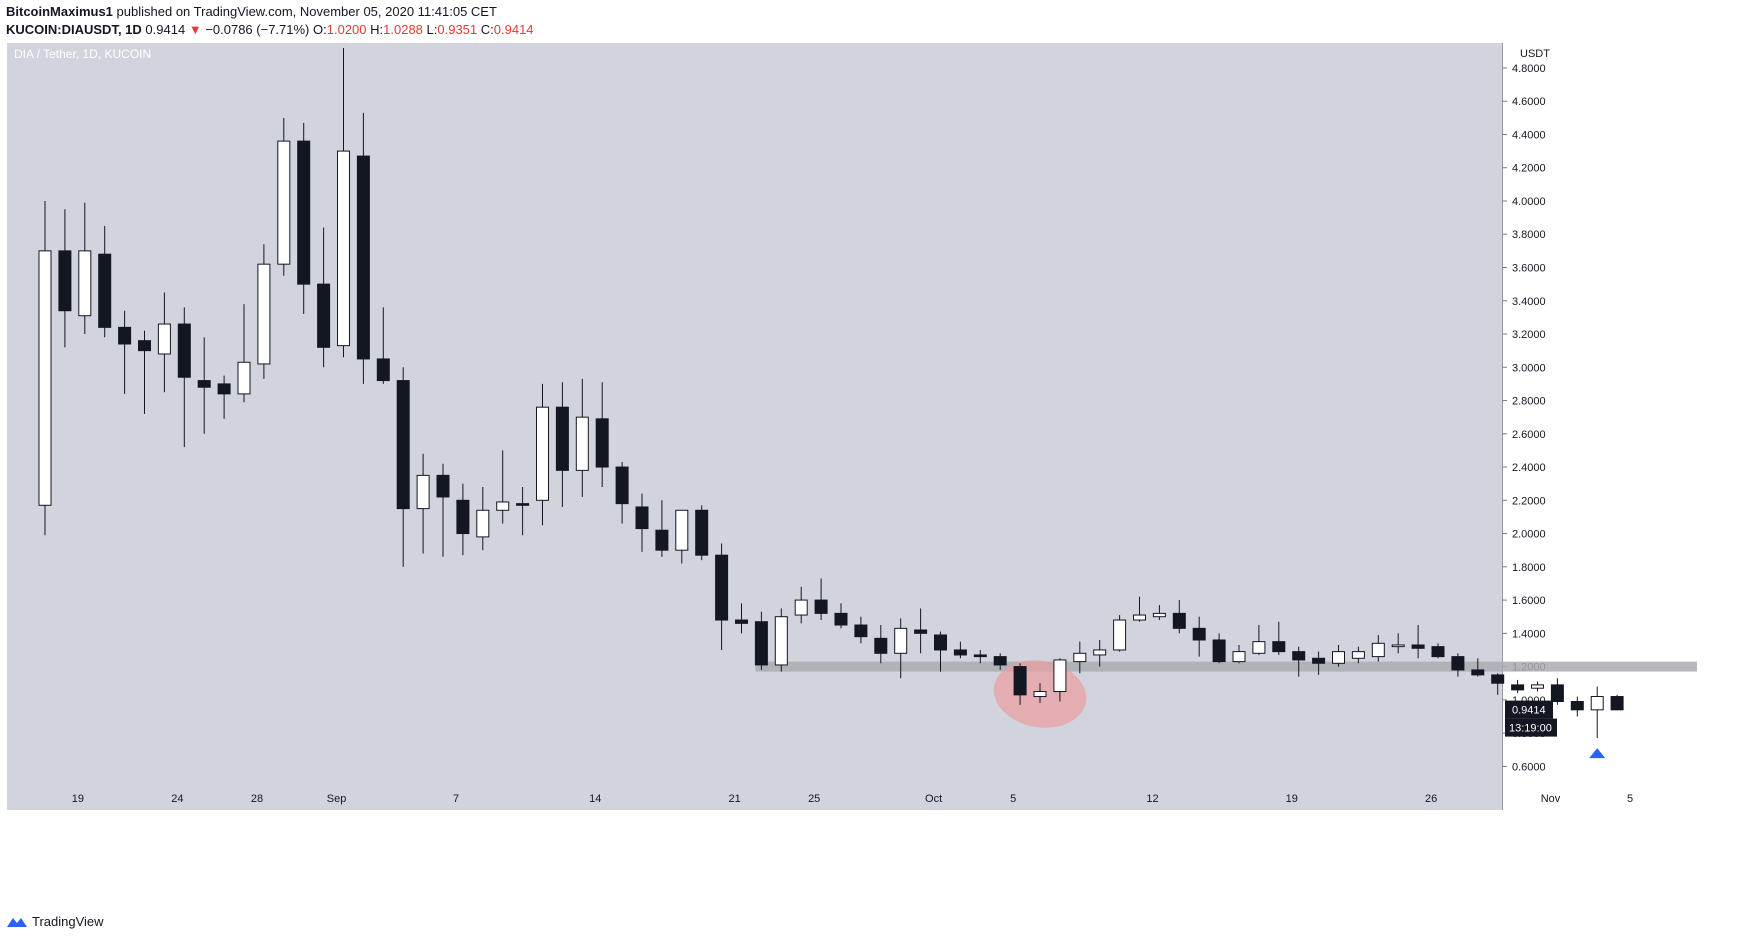 This screenshot has width=1758, height=944. Describe the element at coordinates (377, 29) in the screenshot. I see `high-label: H:` at that location.